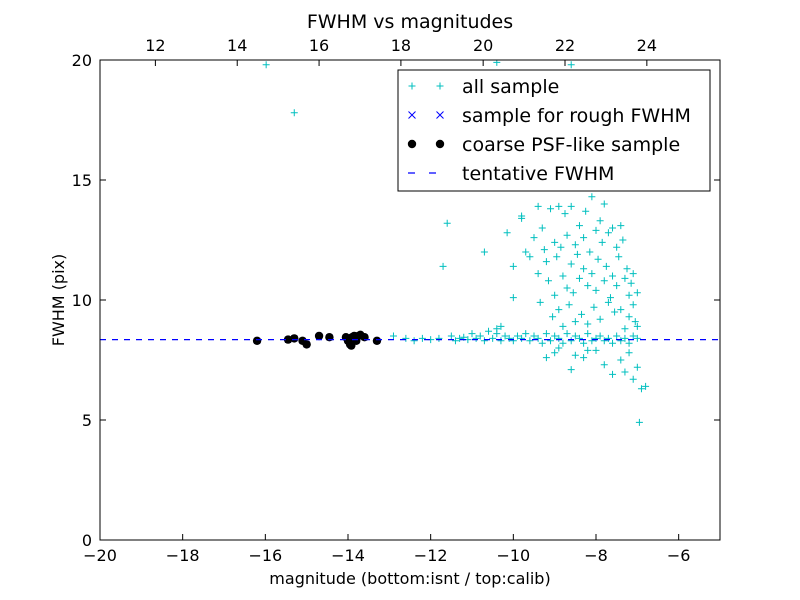 Image resolution: width=800 pixels, height=600 pixels. Describe the element at coordinates (571, 145) in the screenshot. I see `legend-label: coarse PSF-like sample` at that location.